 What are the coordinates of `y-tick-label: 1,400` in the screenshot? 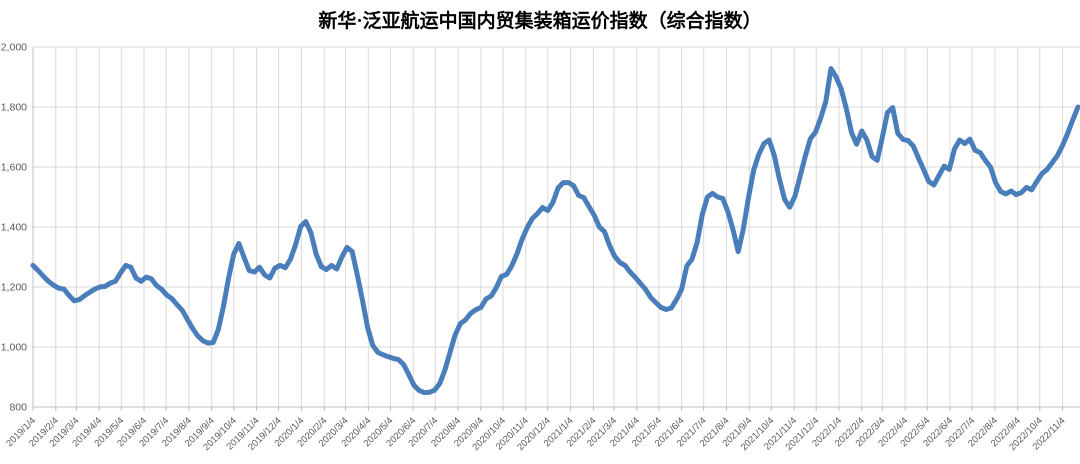 It's located at (14, 228).